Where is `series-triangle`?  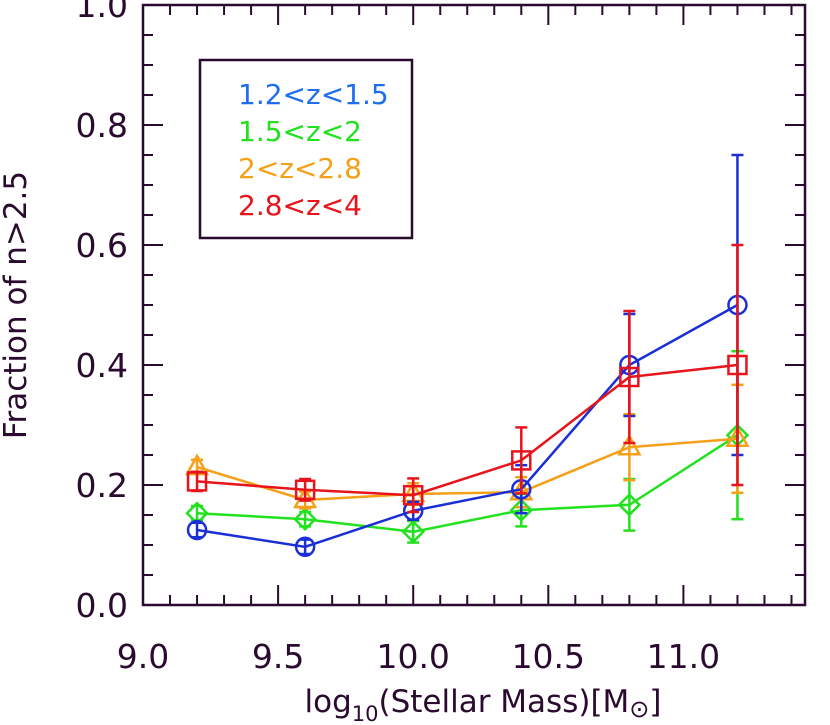
series-triangle is located at coordinates (467, 446).